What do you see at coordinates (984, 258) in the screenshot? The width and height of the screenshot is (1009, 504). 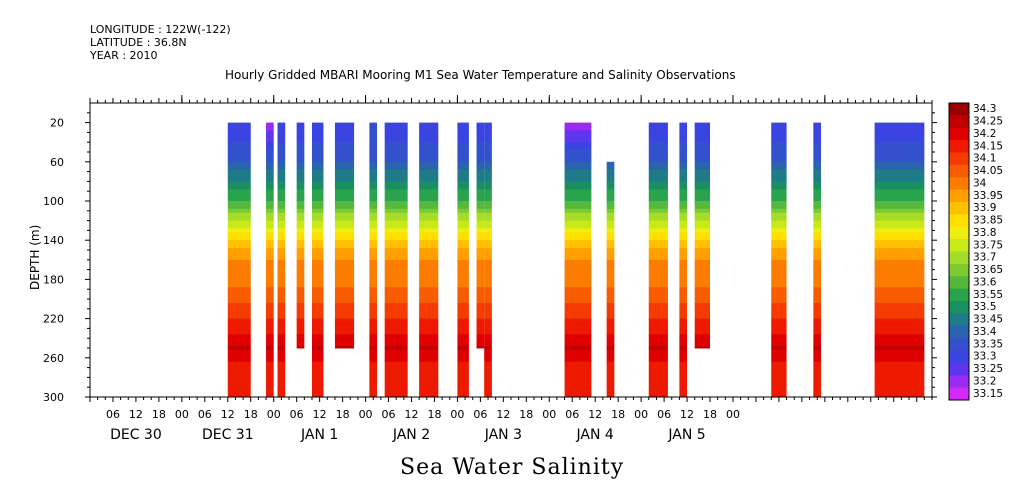 I see `colorbar-label: 33.7` at bounding box center [984, 258].